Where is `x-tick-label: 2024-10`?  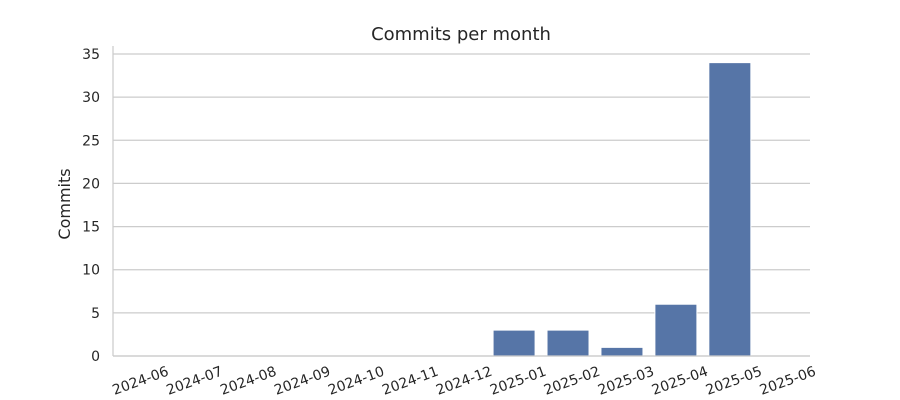
x-tick-label: 2024-10 is located at coordinates (356, 381).